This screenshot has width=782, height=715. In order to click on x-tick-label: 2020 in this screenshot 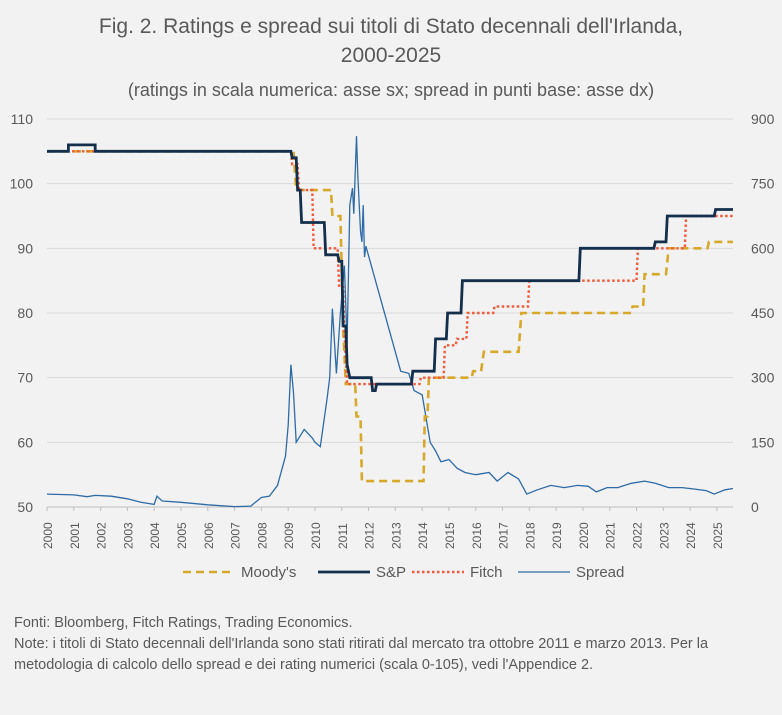, I will do `click(584, 535)`.